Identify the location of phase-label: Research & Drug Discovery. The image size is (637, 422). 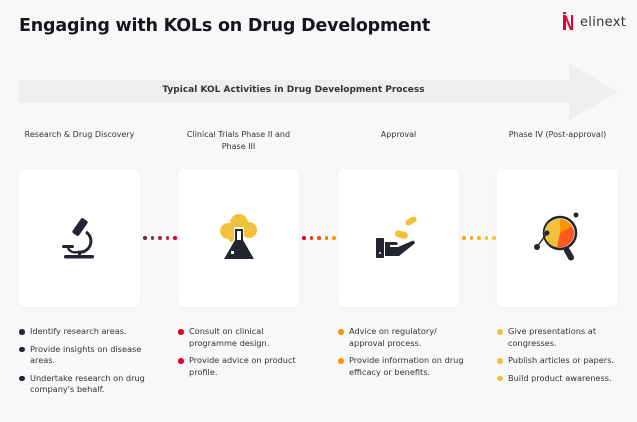
(79, 134).